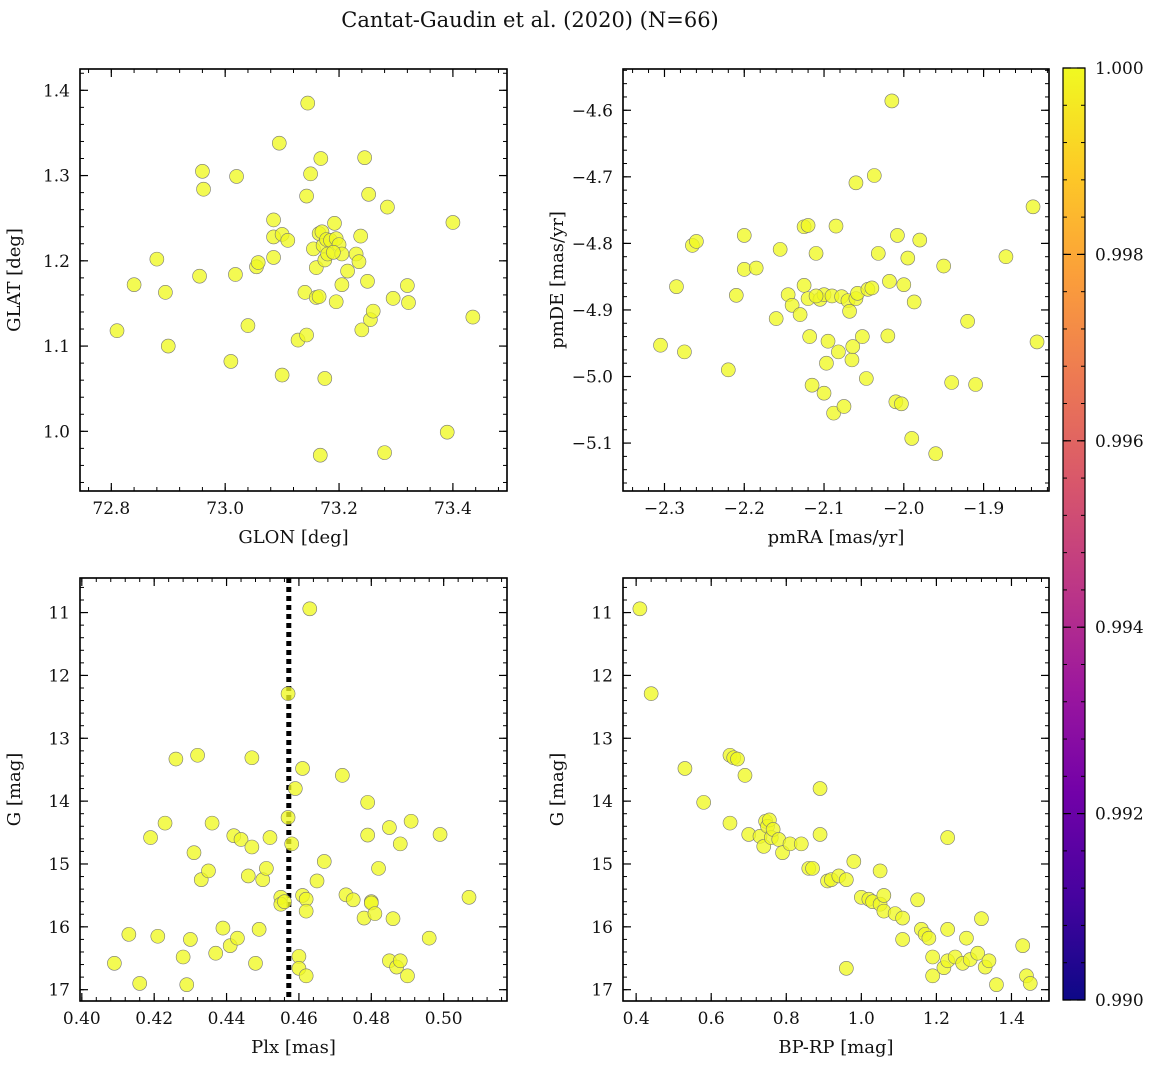 The image size is (1161, 1068). What do you see at coordinates (56, 432) in the screenshot?
I see `y-tick-label: 1.0` at bounding box center [56, 432].